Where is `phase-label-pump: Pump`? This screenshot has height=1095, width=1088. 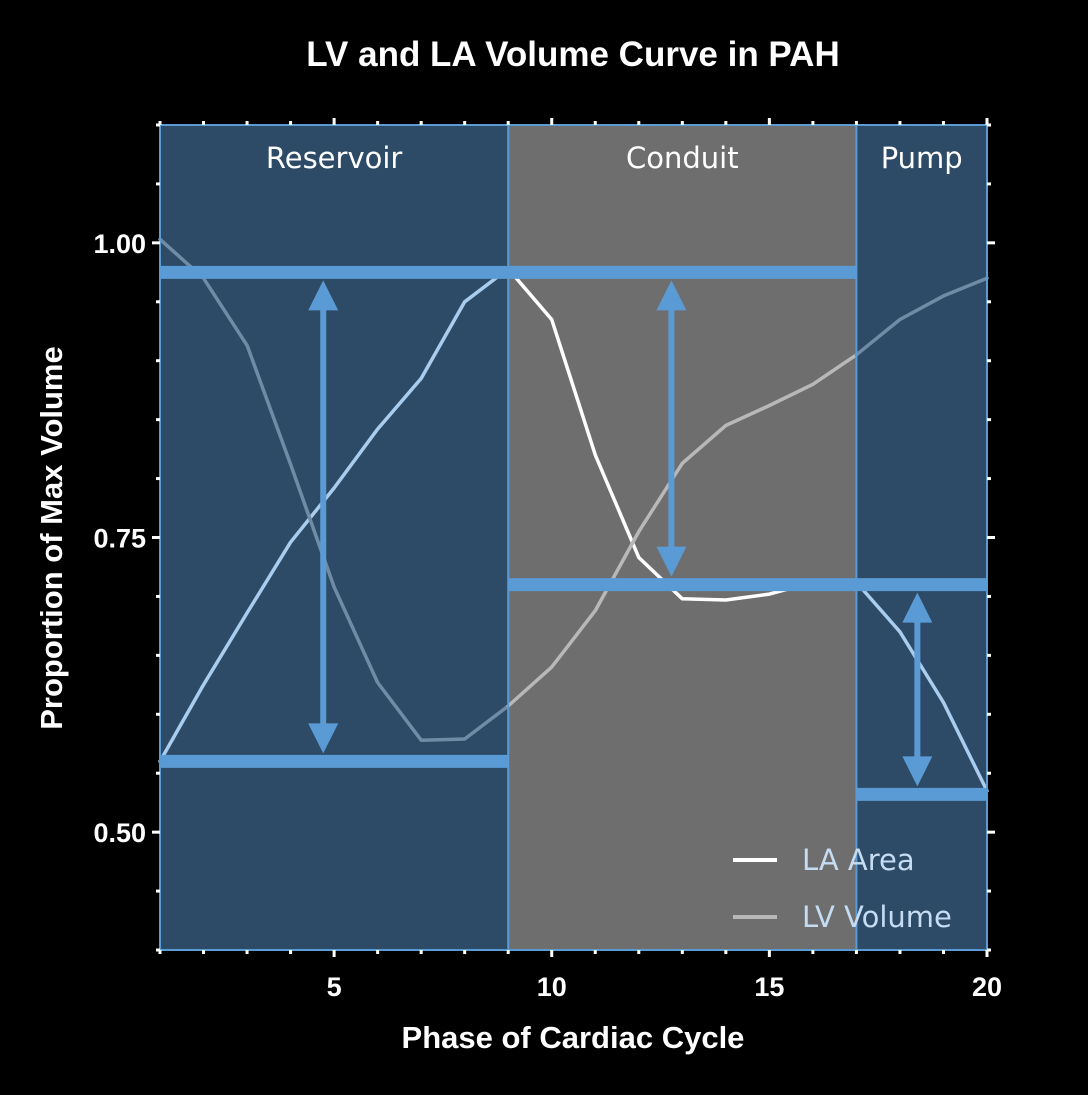
phase-label-pump: Pump is located at coordinates (922, 158).